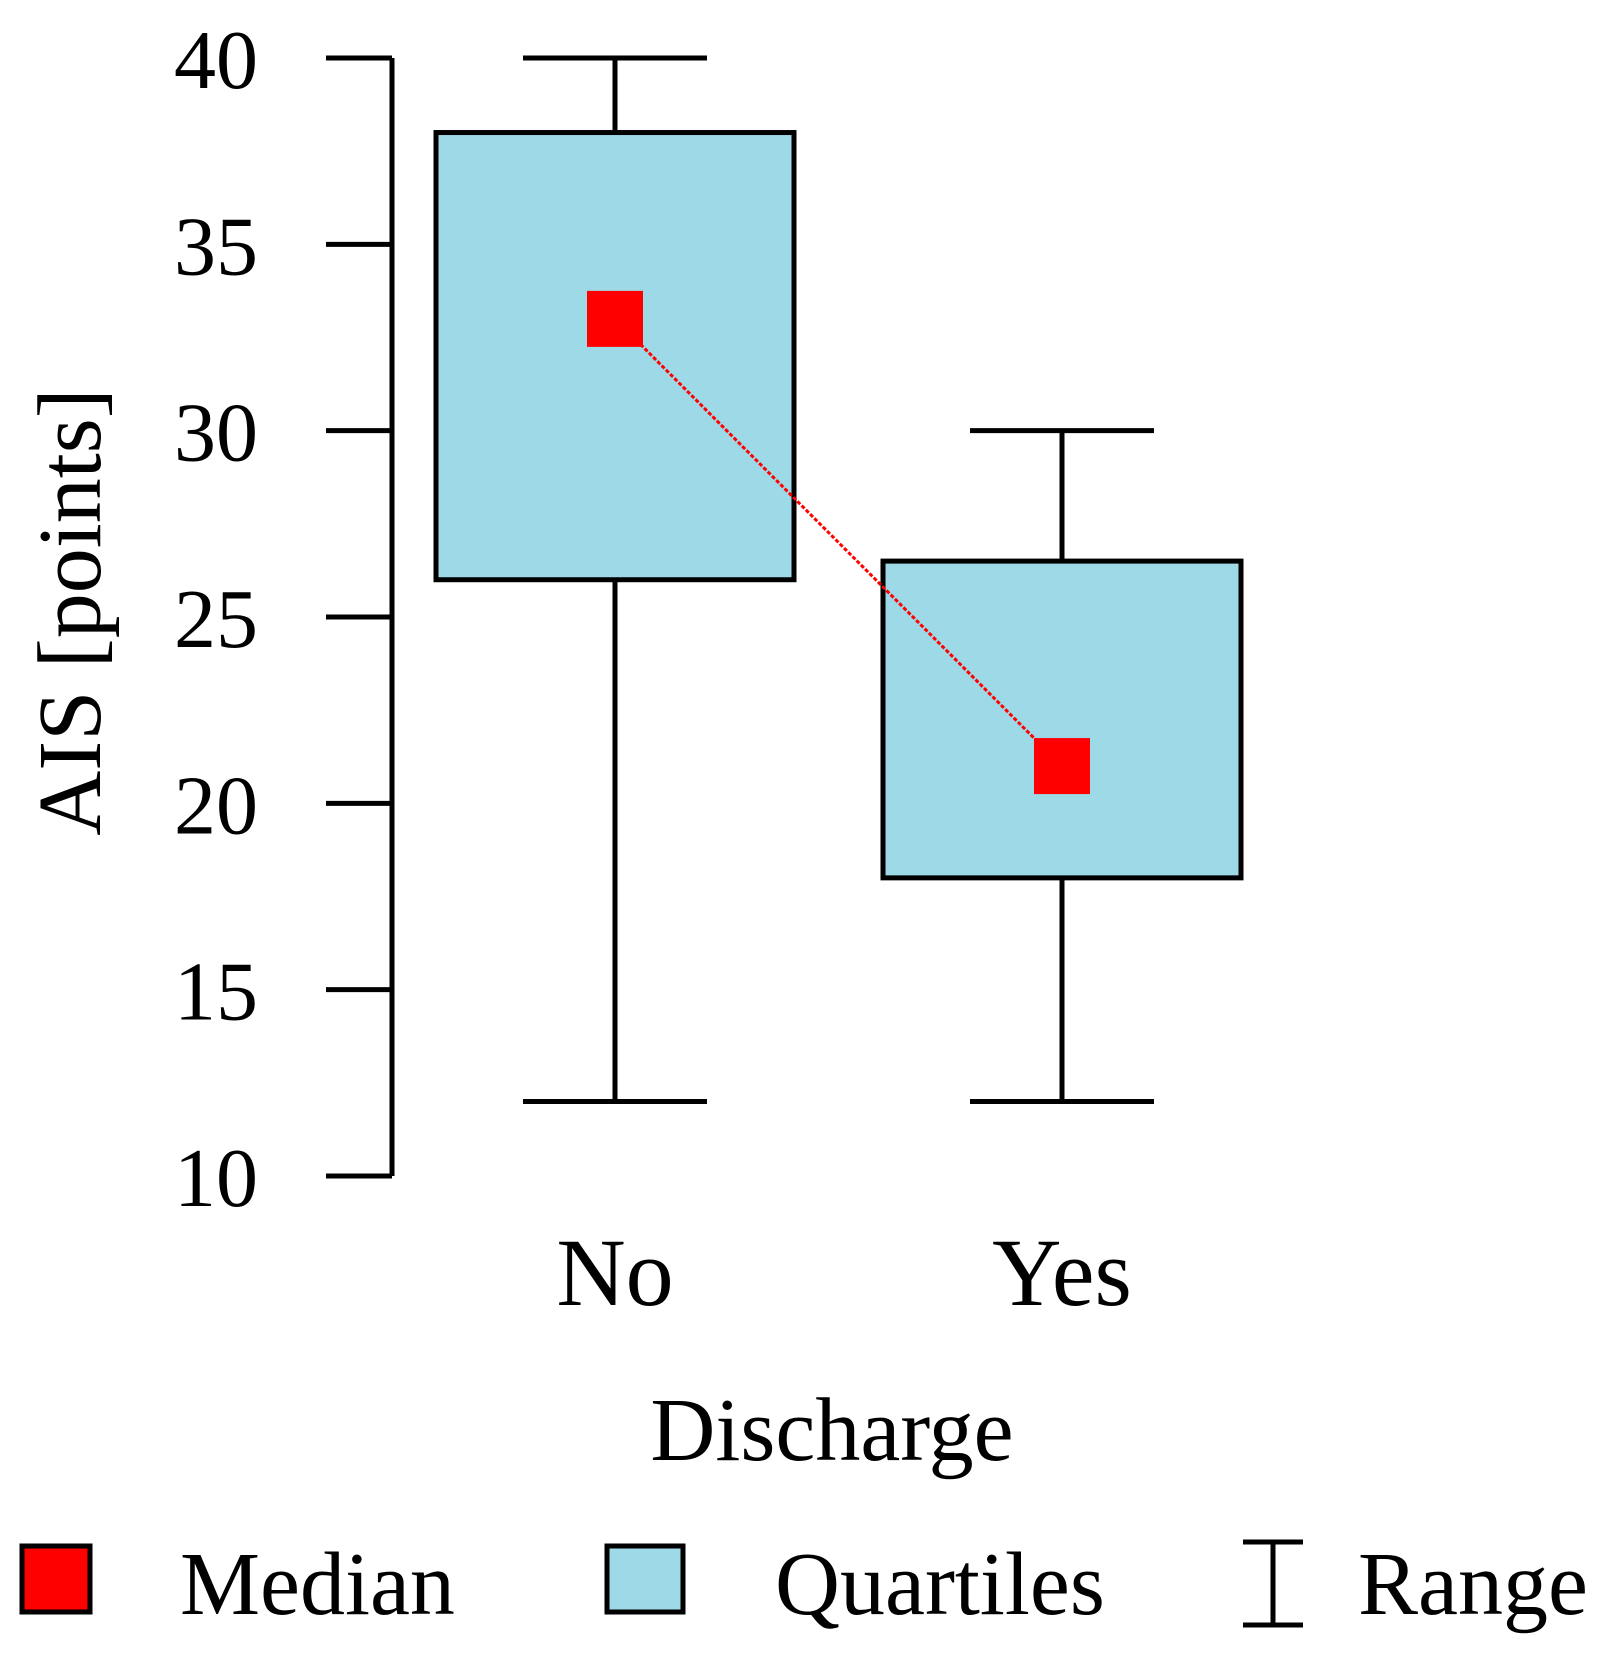  Describe the element at coordinates (216, 433) in the screenshot. I see `y-tick-label-30: 30` at that location.